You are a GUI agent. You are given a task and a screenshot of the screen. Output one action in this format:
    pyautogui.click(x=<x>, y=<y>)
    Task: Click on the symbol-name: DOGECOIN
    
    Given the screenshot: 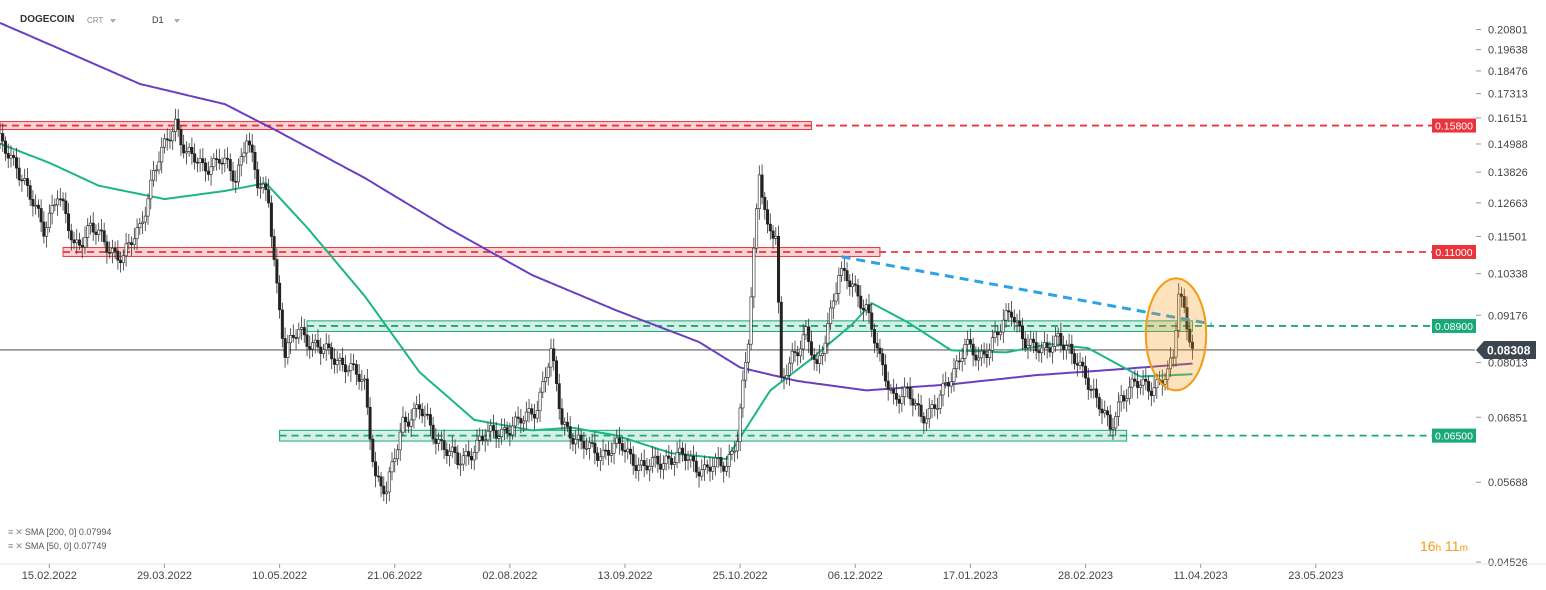 What is the action you would take?
    pyautogui.click(x=47, y=19)
    